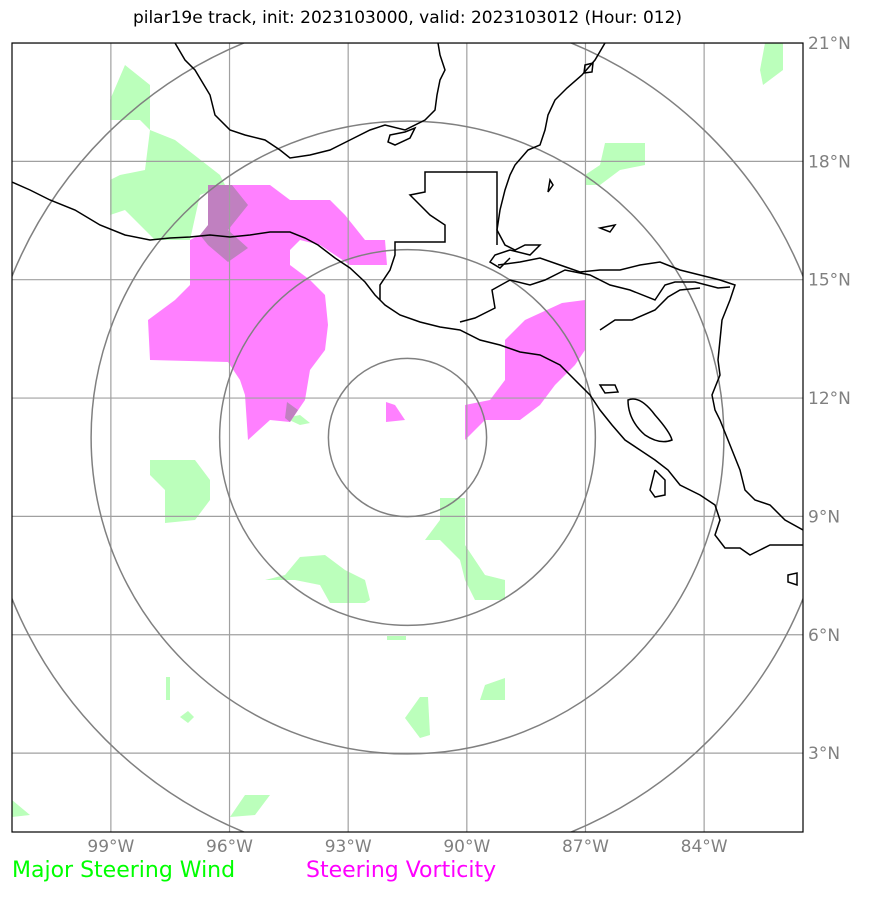 The image size is (869, 897). I want to click on lat-label: 12°N, so click(829, 399).